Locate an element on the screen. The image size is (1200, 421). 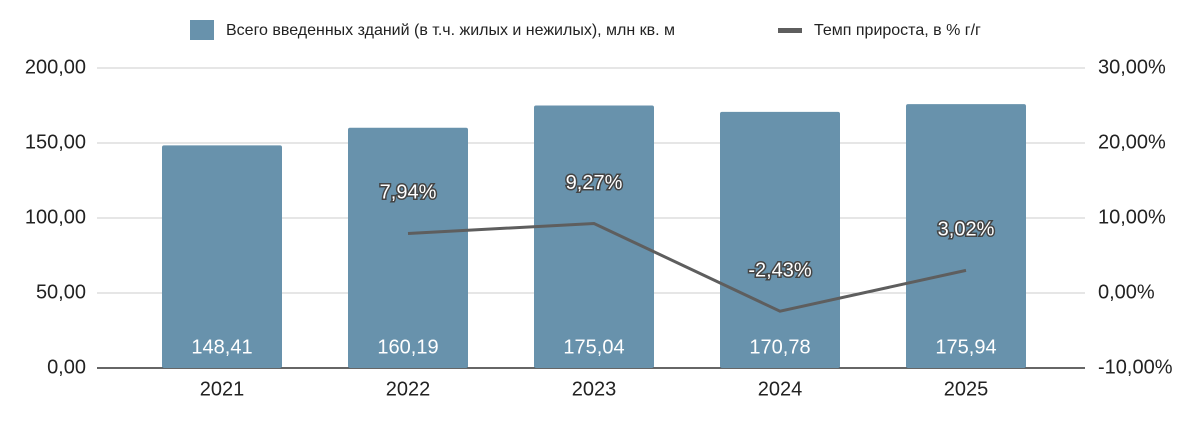
y-tick-label: 0,00 is located at coordinates (66, 367).